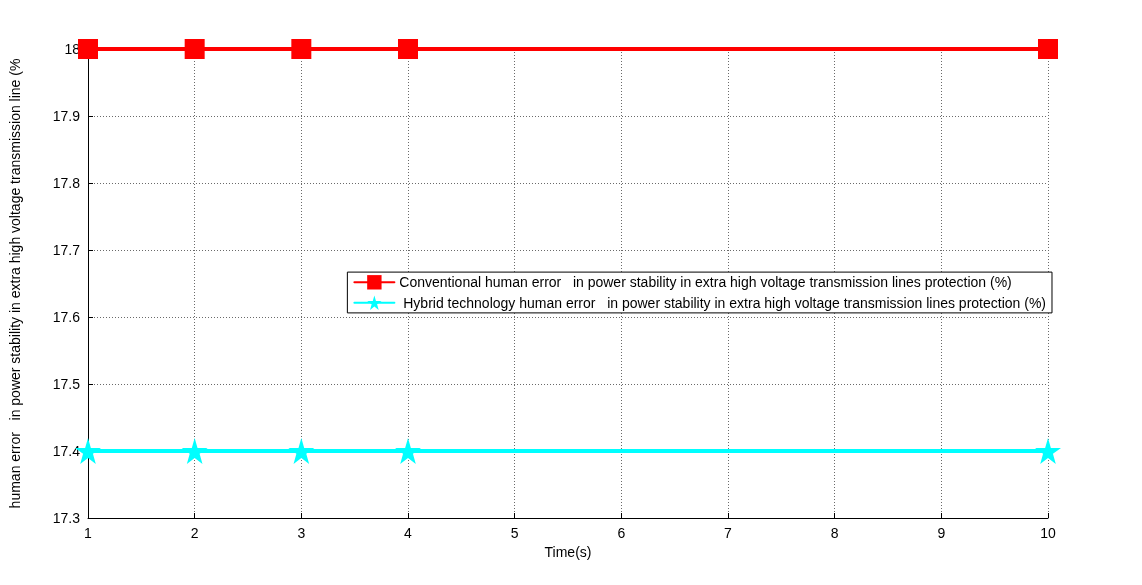  I want to click on y-tick-label: 17.5, so click(66, 384).